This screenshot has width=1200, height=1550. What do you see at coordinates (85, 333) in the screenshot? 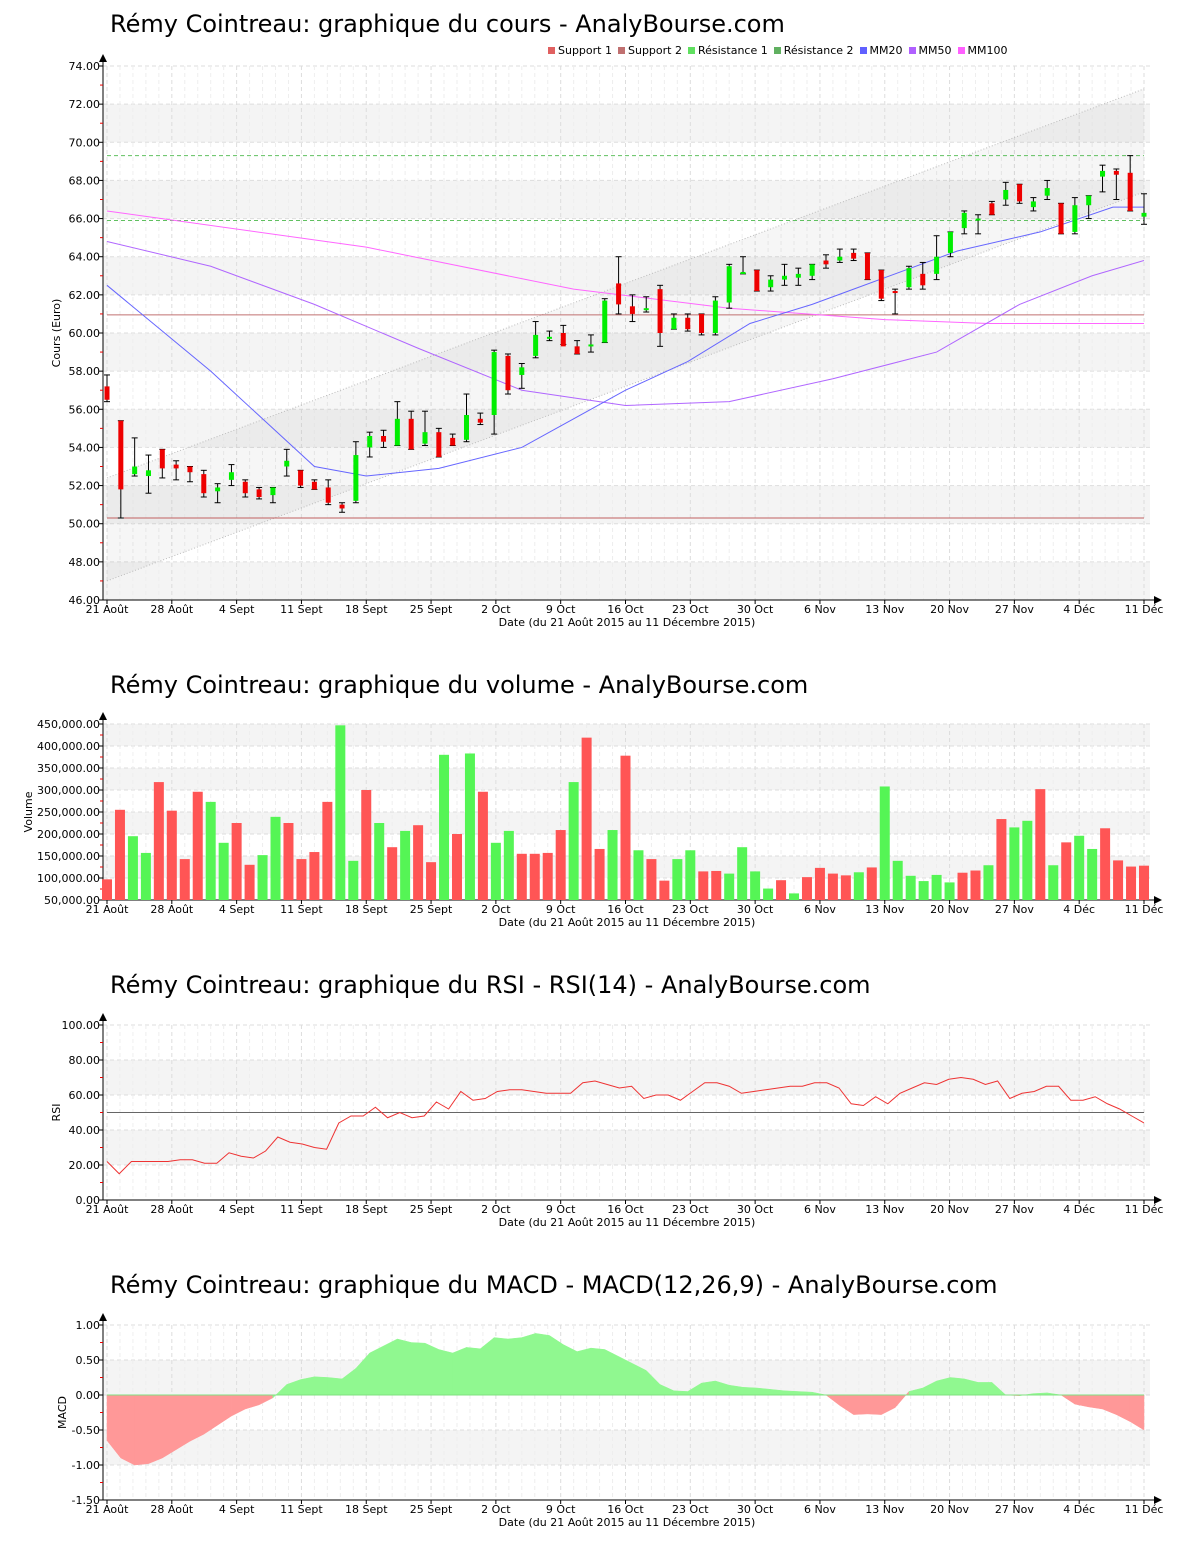
I see `y-tick-label: 60.00` at bounding box center [85, 333].